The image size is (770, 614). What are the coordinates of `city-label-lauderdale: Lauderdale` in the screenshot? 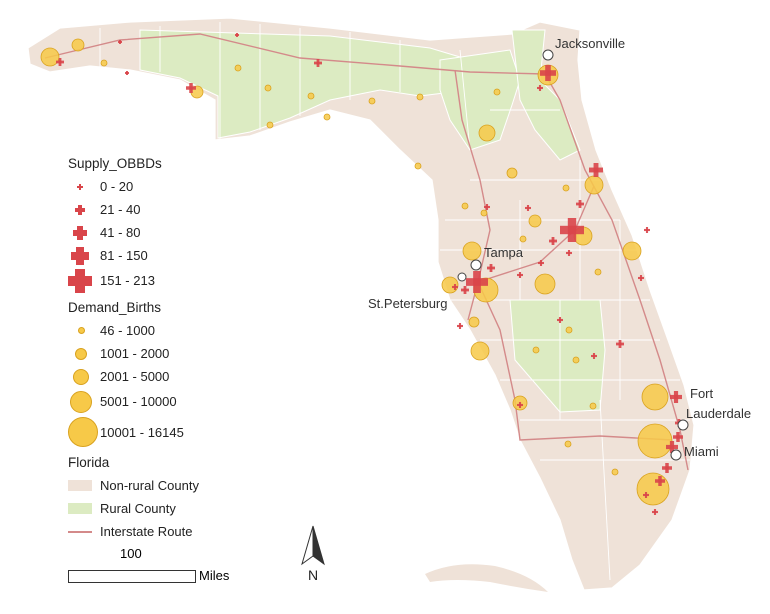 It's located at (719, 413).